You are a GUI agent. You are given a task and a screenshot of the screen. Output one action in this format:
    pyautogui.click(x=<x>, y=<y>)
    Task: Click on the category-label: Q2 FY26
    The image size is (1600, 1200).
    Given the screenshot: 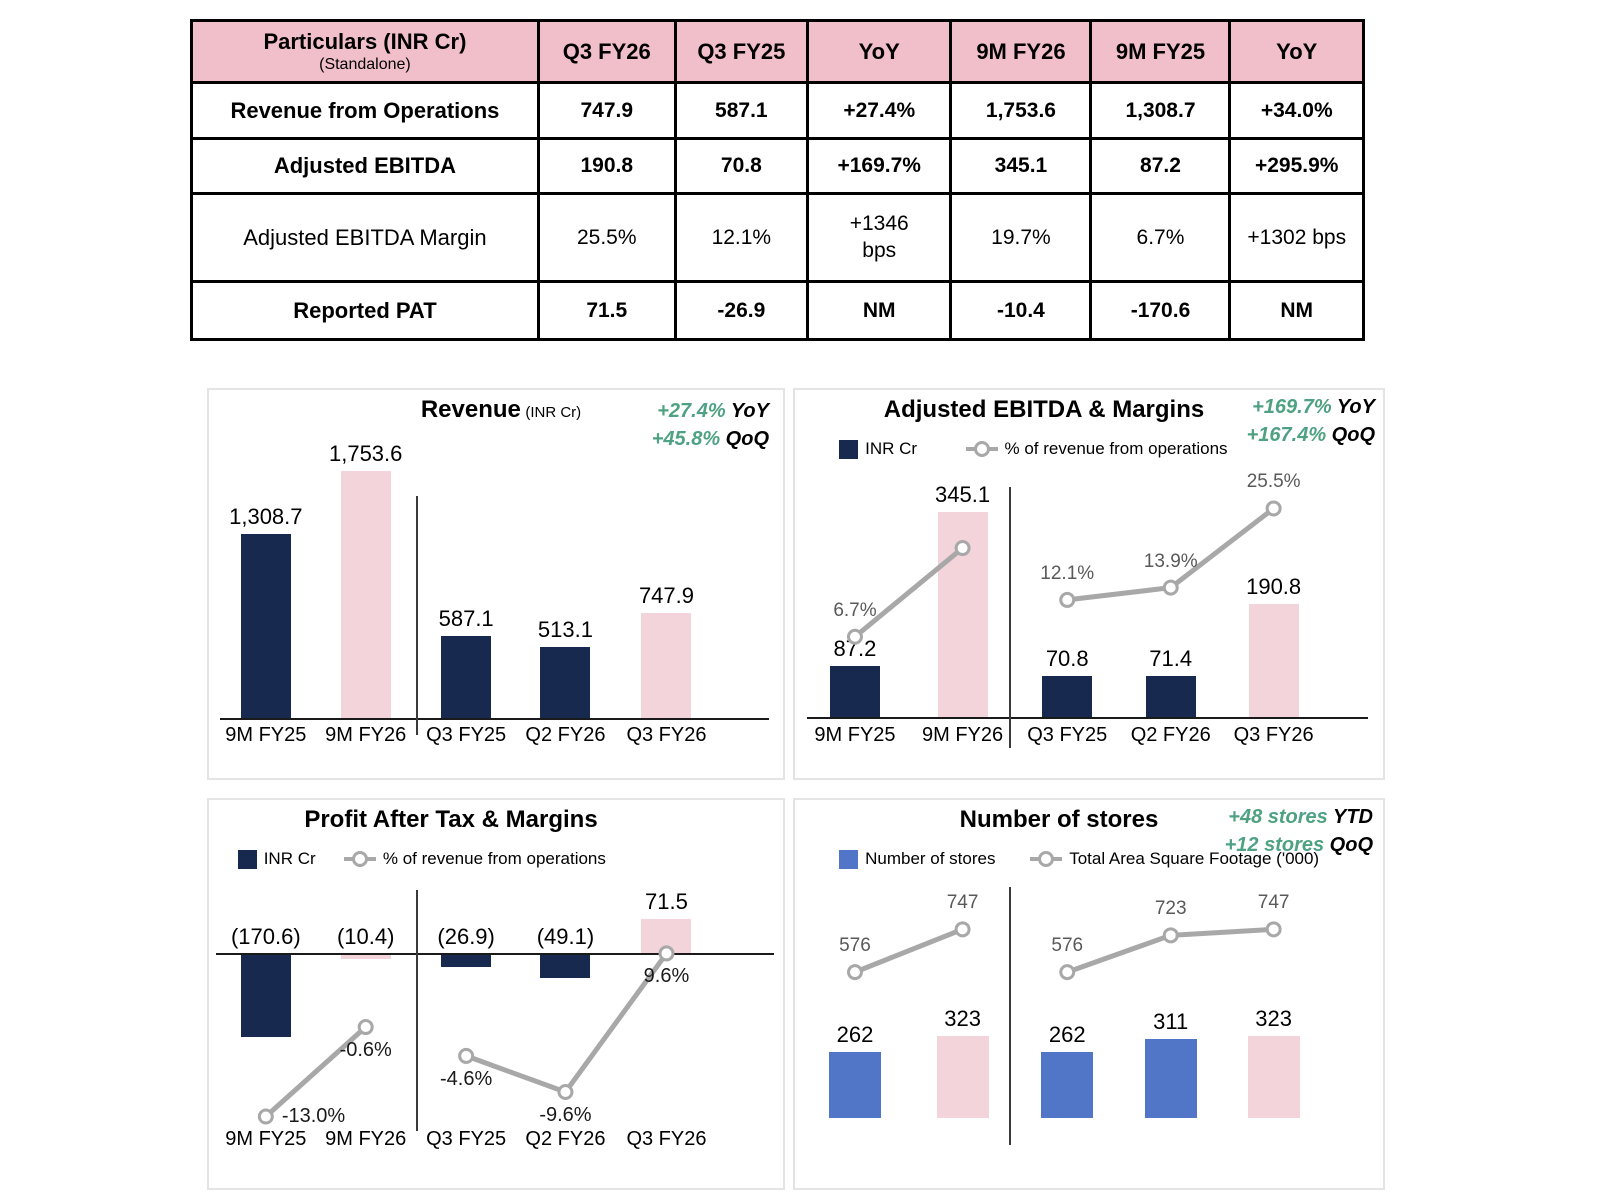 What is the action you would take?
    pyautogui.click(x=565, y=1138)
    